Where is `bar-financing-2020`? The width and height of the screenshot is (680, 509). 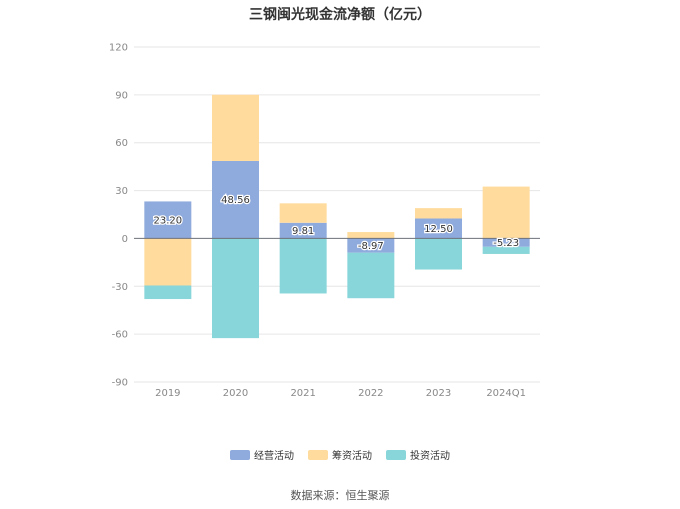 bar-financing-2020 is located at coordinates (235, 127).